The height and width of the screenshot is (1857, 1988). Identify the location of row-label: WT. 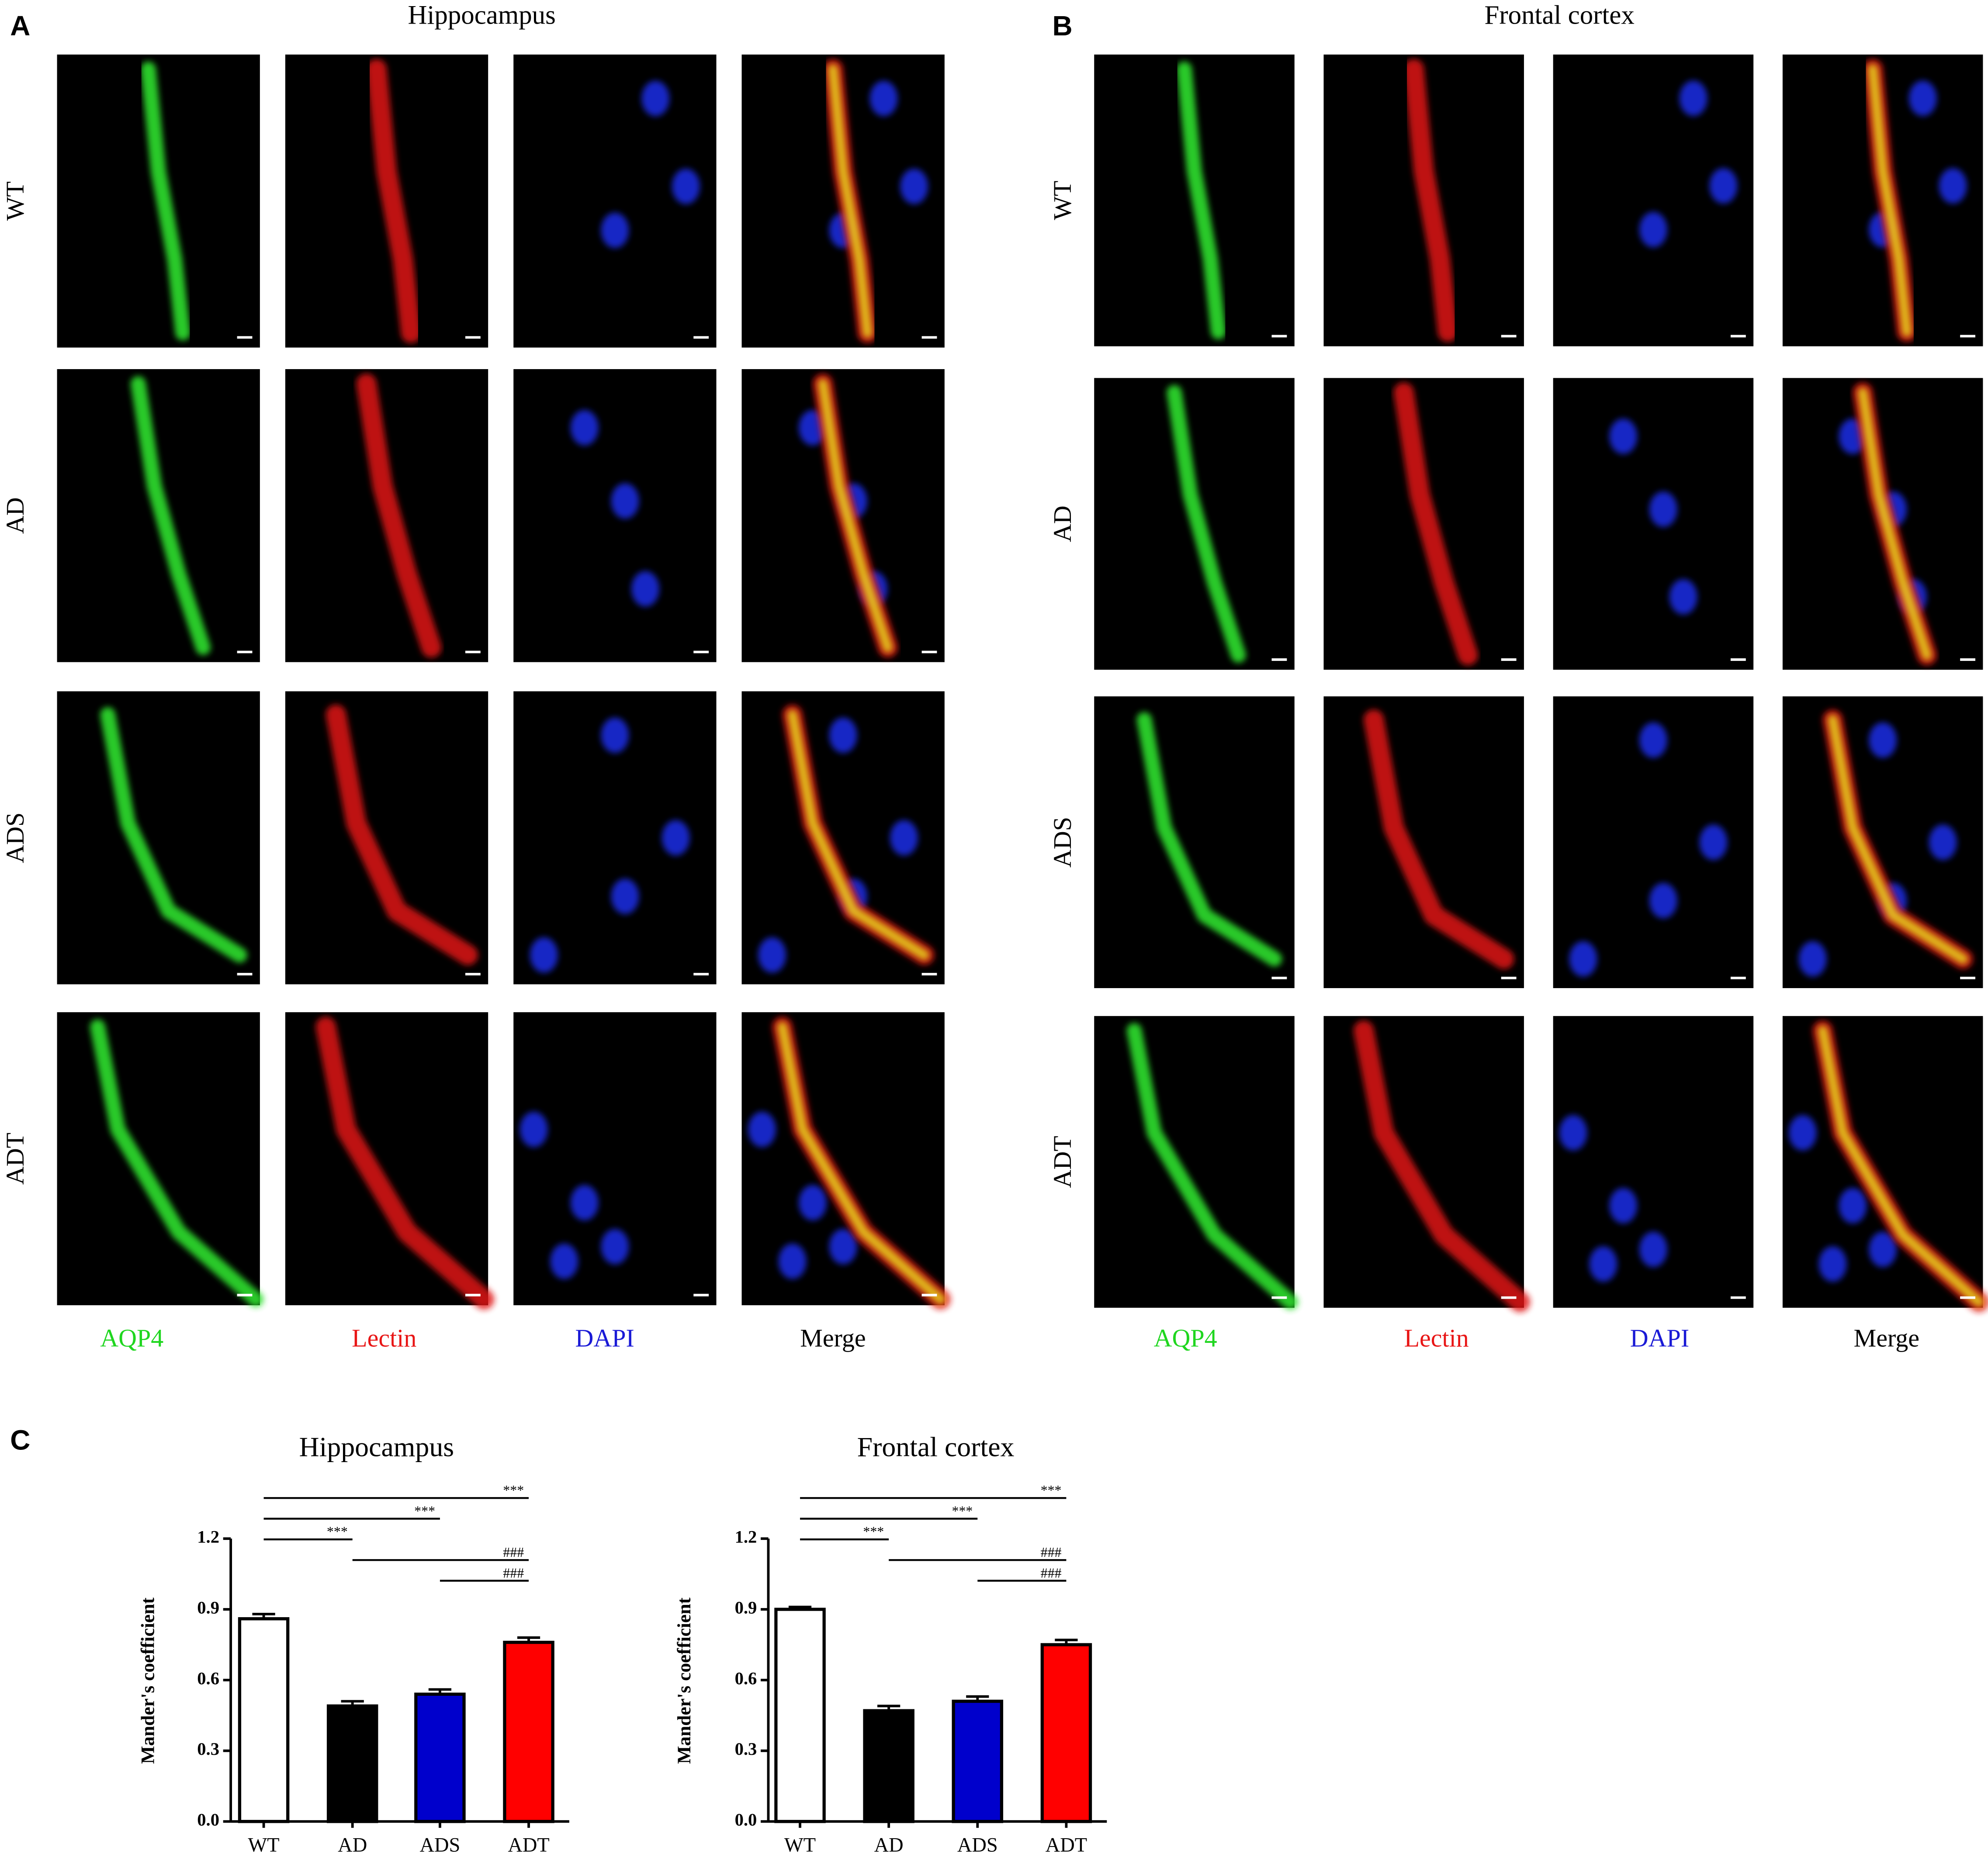
(1062, 200).